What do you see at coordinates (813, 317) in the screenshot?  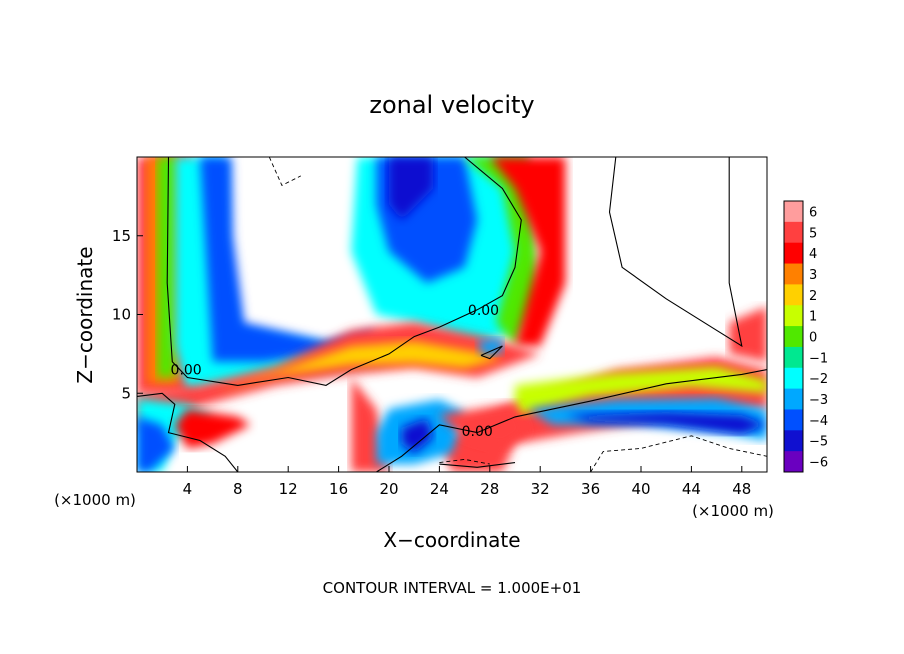 I see `colorbar-label: 1` at bounding box center [813, 317].